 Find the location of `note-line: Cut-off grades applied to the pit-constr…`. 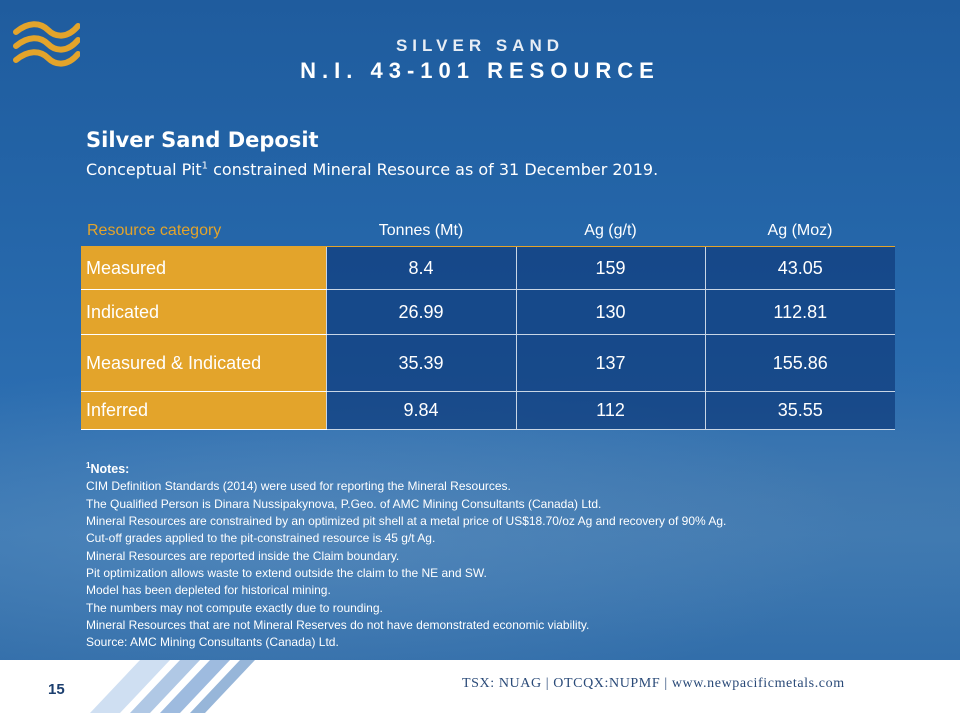

note-line: Cut-off grades applied to the pit-constr… is located at coordinates (261, 538).